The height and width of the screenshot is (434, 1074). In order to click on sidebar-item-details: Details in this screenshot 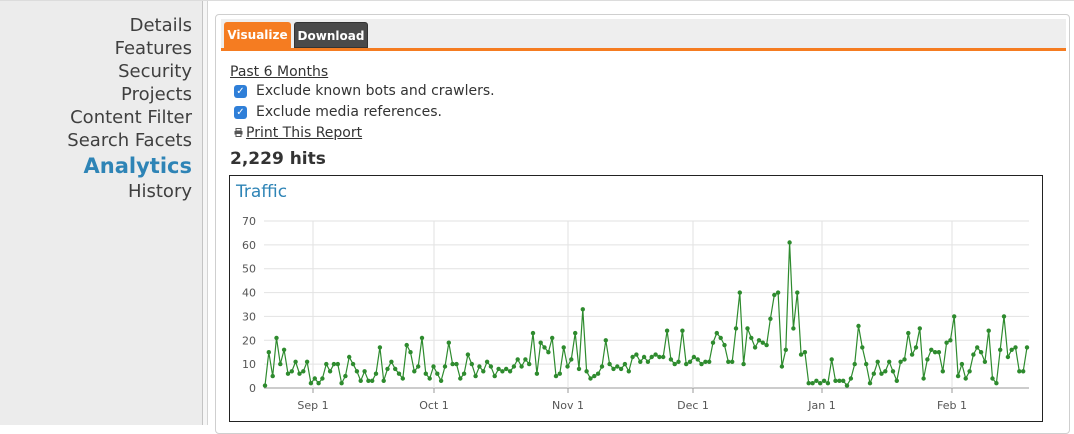, I will do `click(160, 25)`.